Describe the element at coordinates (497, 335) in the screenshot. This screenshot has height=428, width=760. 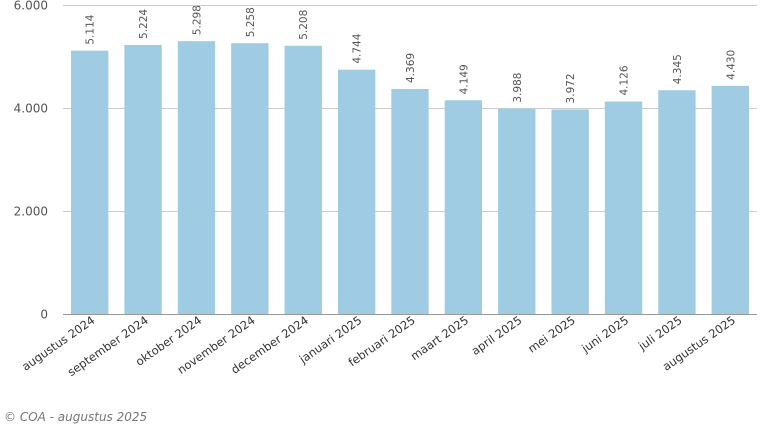
I see `x-tick-label: april 2025` at that location.